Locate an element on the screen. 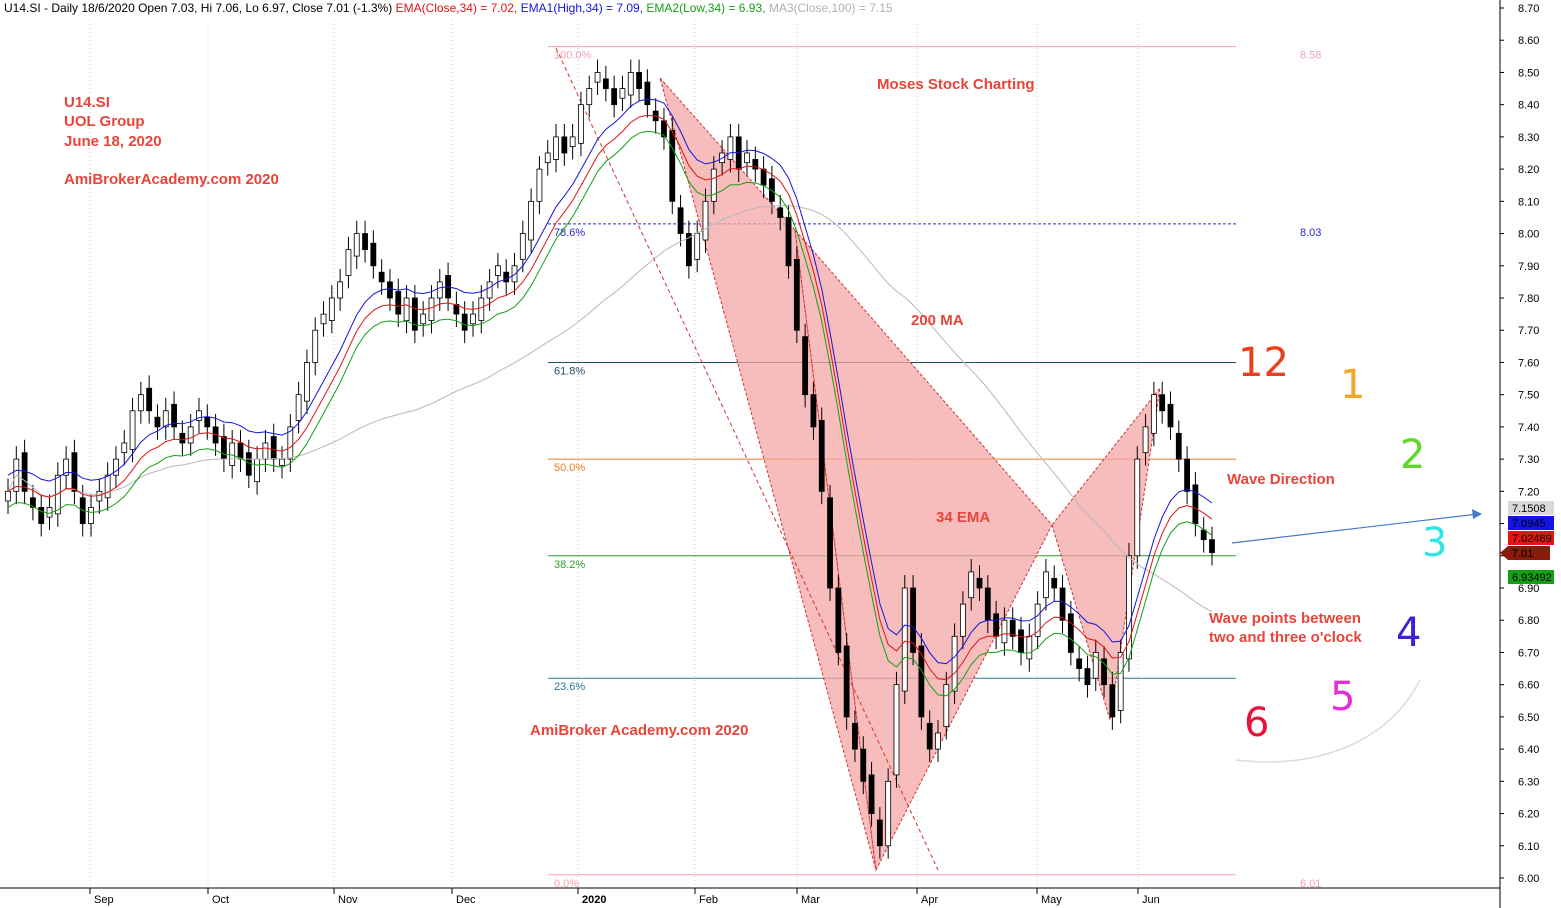  fib-level-label: 38.2% is located at coordinates (569, 565).